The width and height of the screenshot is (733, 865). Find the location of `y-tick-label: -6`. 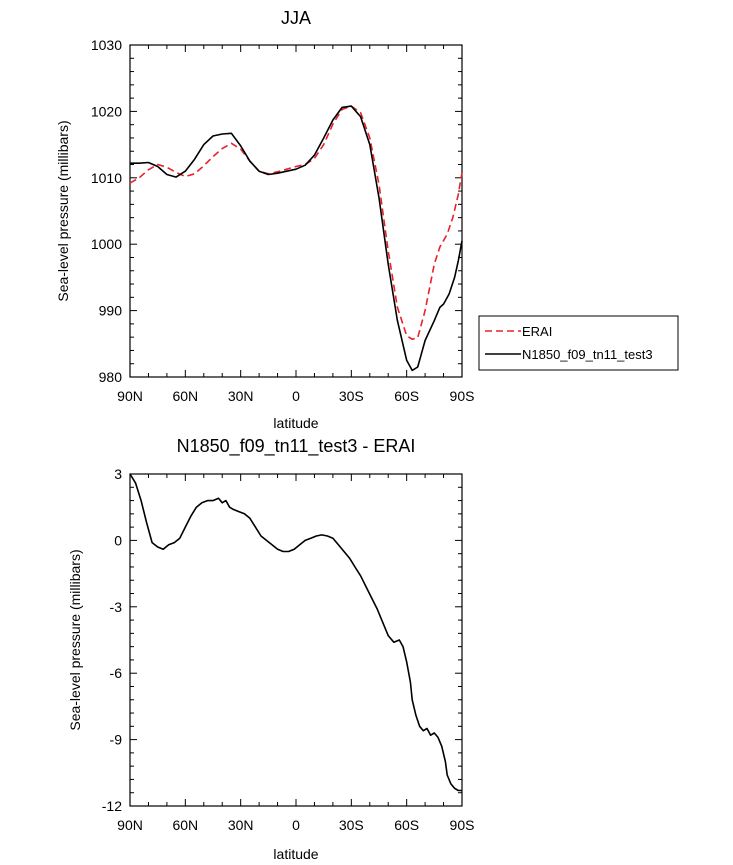

y-tick-label: -6 is located at coordinates (116, 673).